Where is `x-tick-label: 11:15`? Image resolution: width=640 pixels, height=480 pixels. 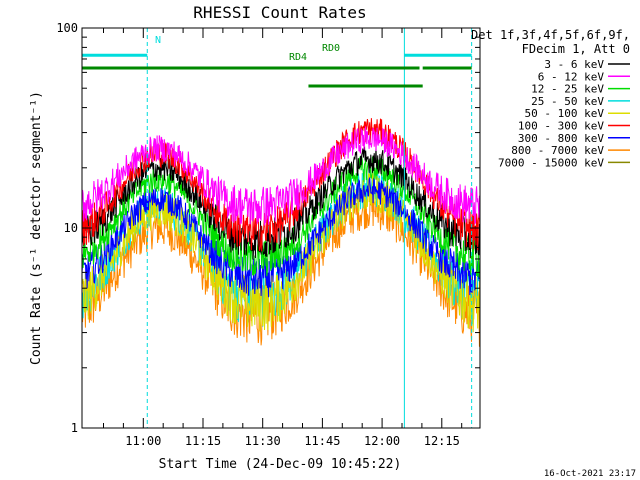 x-tick-label: 11:15 is located at coordinates (203, 441).